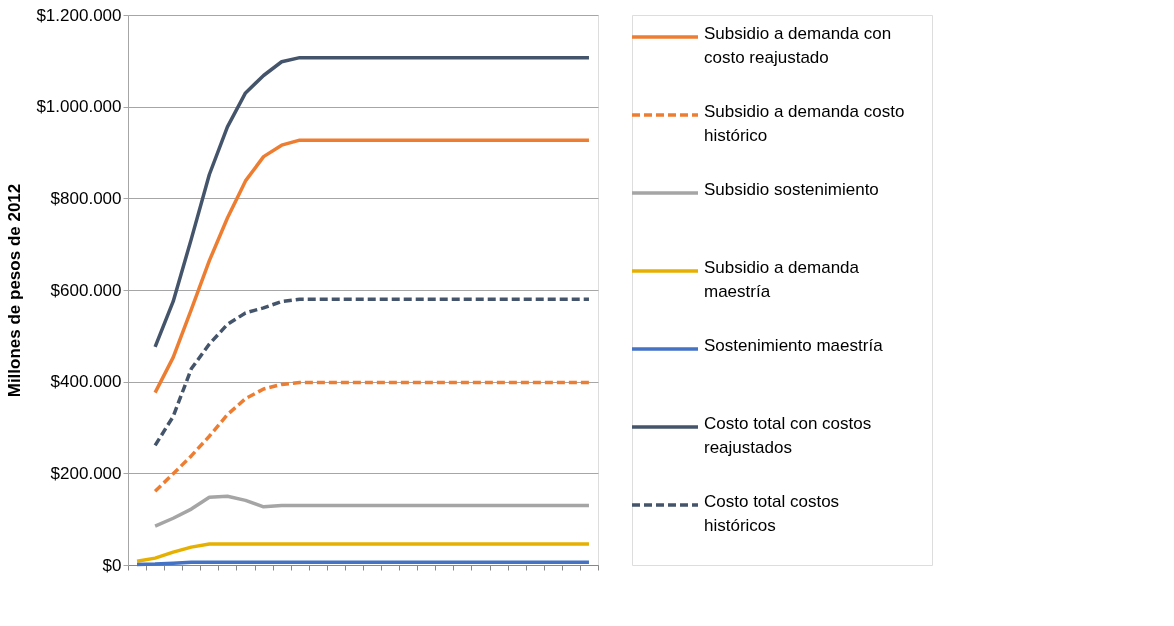 The image size is (1174, 626). Describe the element at coordinates (782, 279) in the screenshot. I see `legend-label: Subsidio a demanda maestría` at that location.